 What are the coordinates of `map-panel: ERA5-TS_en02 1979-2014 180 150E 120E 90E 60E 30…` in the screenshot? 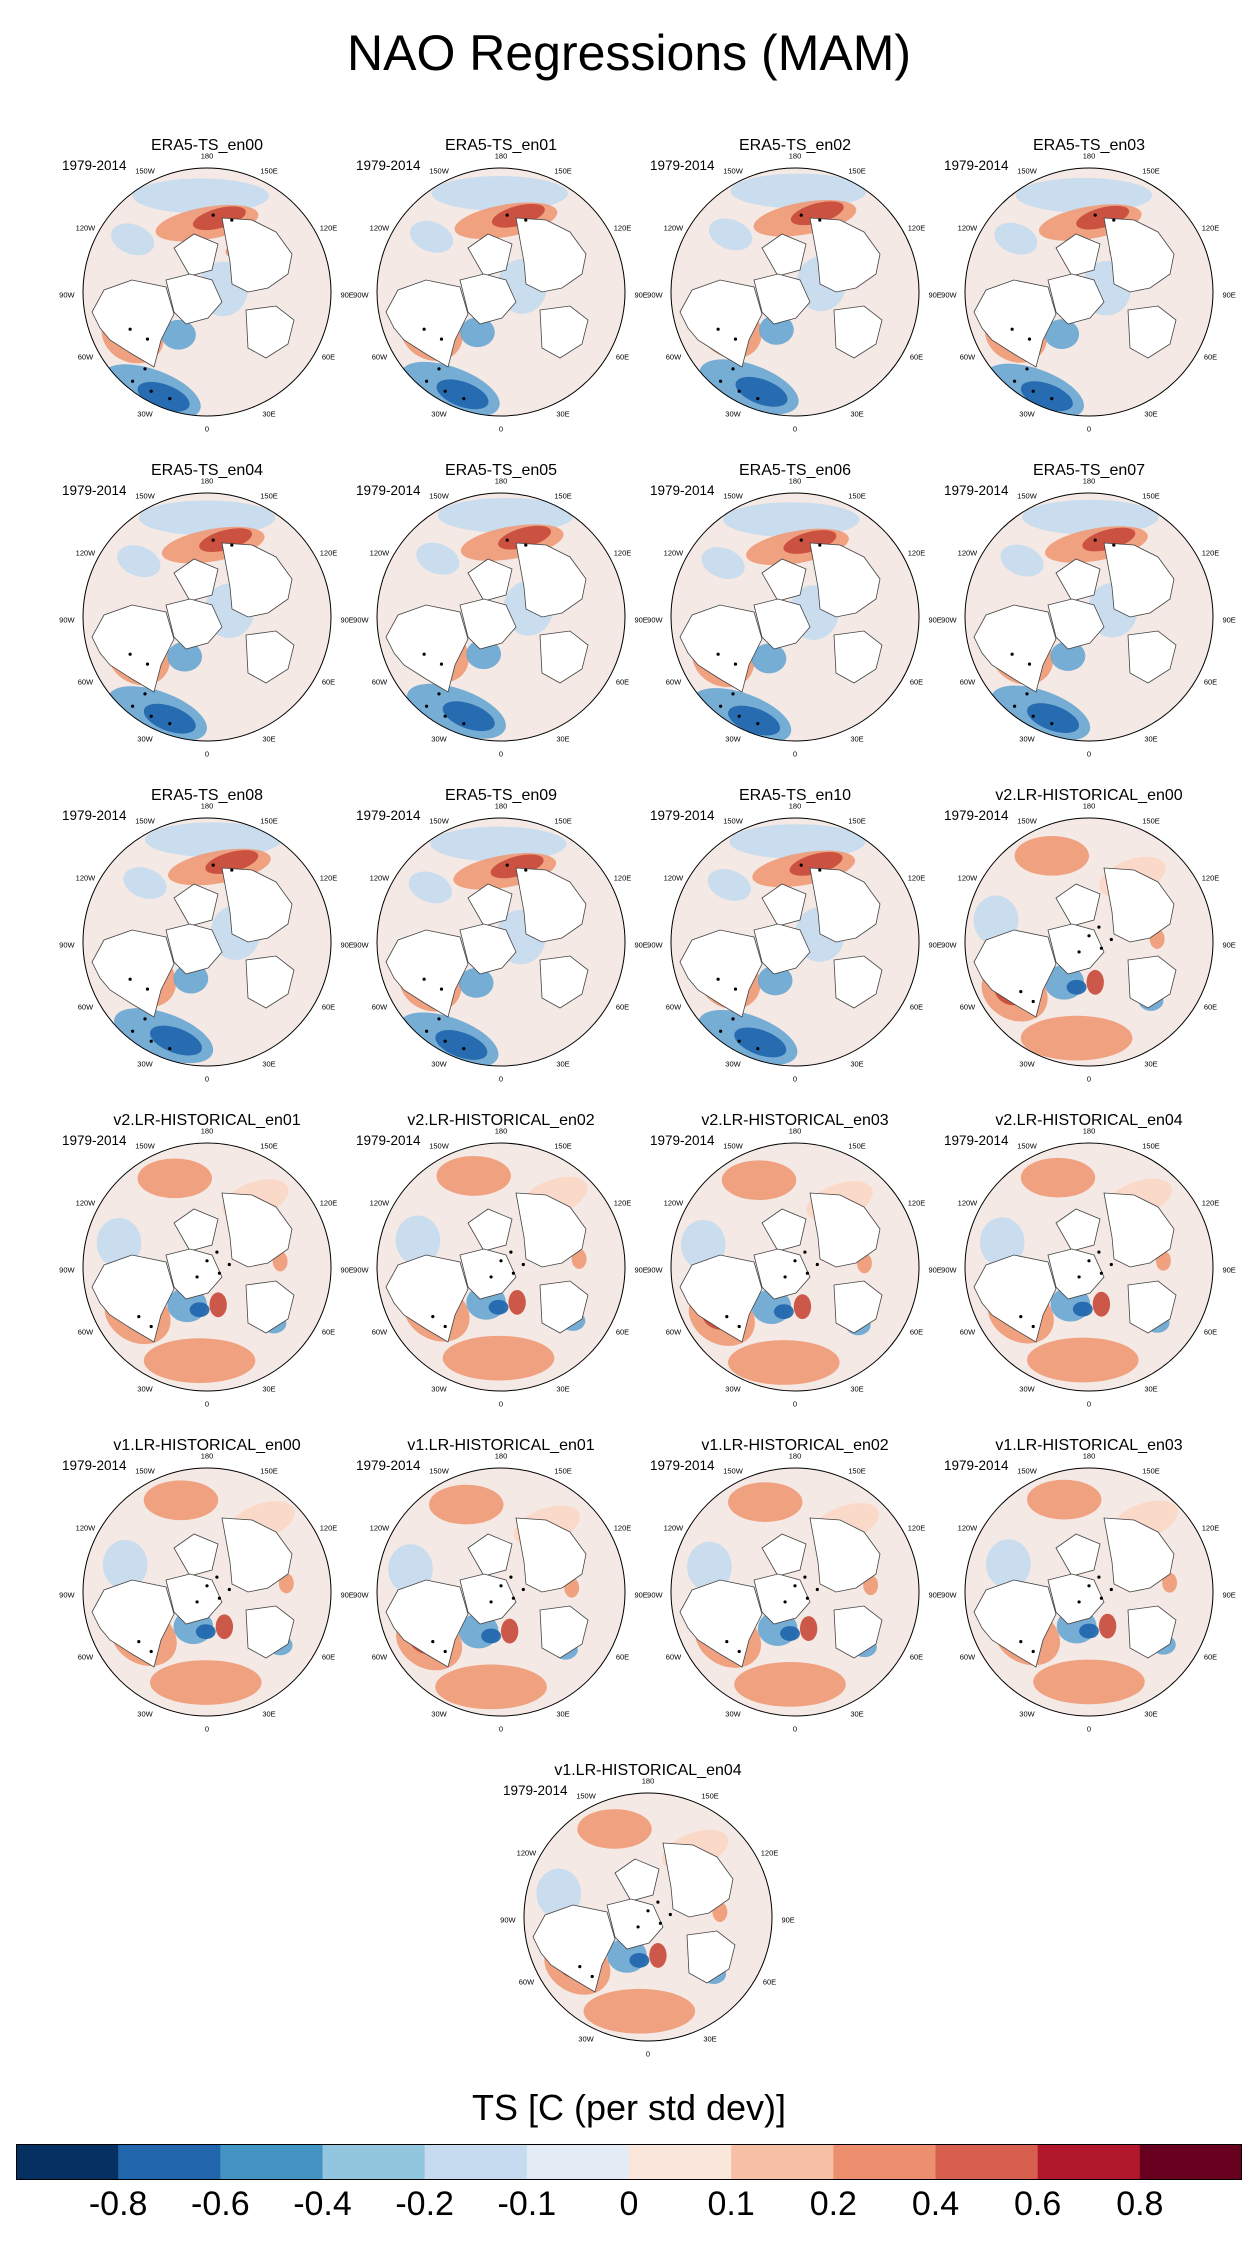 It's located at (794, 284).